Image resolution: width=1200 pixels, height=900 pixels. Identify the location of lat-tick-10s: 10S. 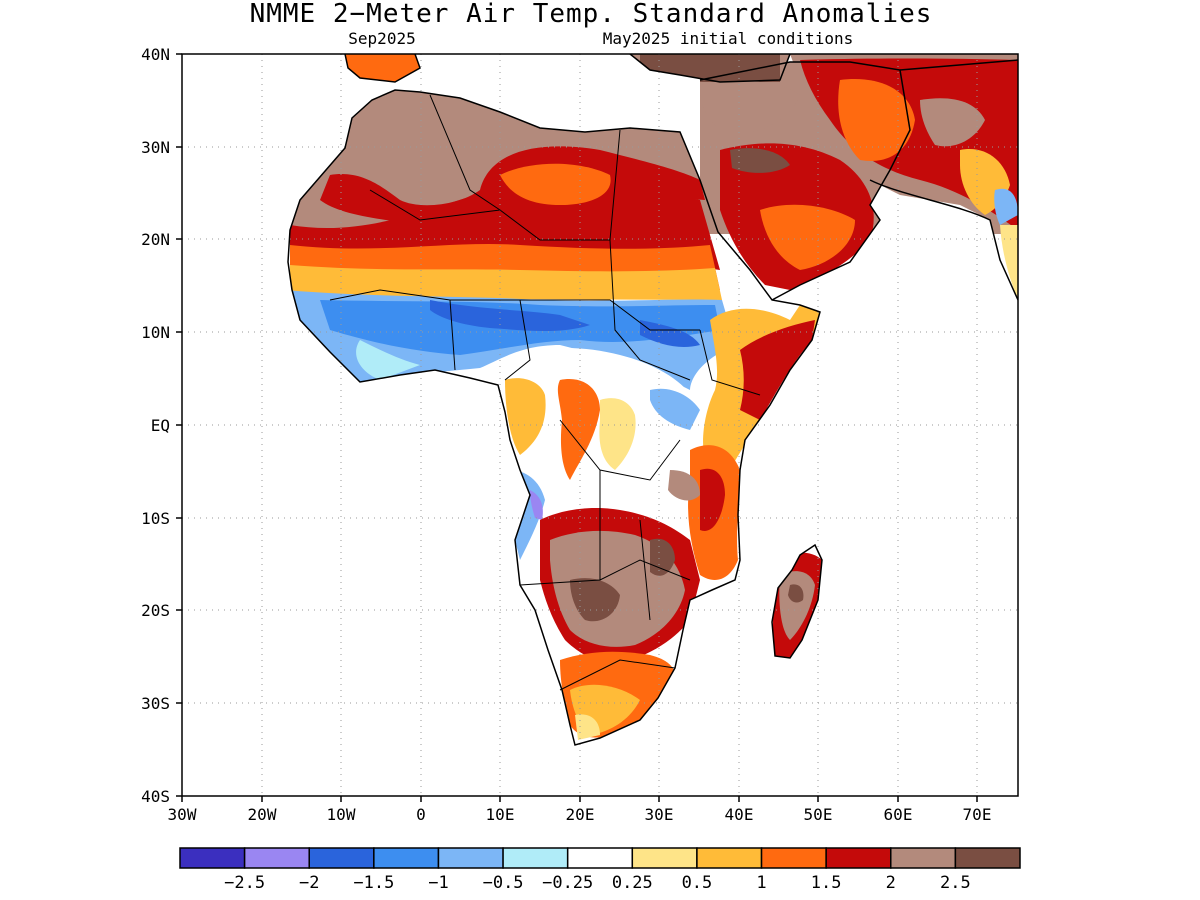
(155, 518).